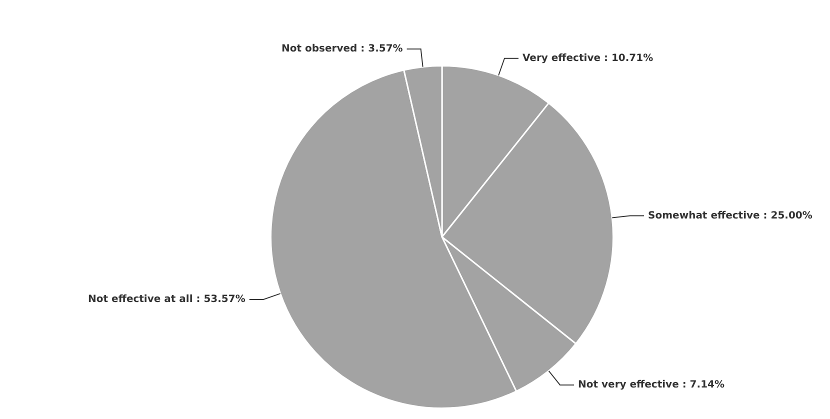  What do you see at coordinates (588, 58) in the screenshot?
I see `slice-label: Very effective : 10.71%` at bounding box center [588, 58].